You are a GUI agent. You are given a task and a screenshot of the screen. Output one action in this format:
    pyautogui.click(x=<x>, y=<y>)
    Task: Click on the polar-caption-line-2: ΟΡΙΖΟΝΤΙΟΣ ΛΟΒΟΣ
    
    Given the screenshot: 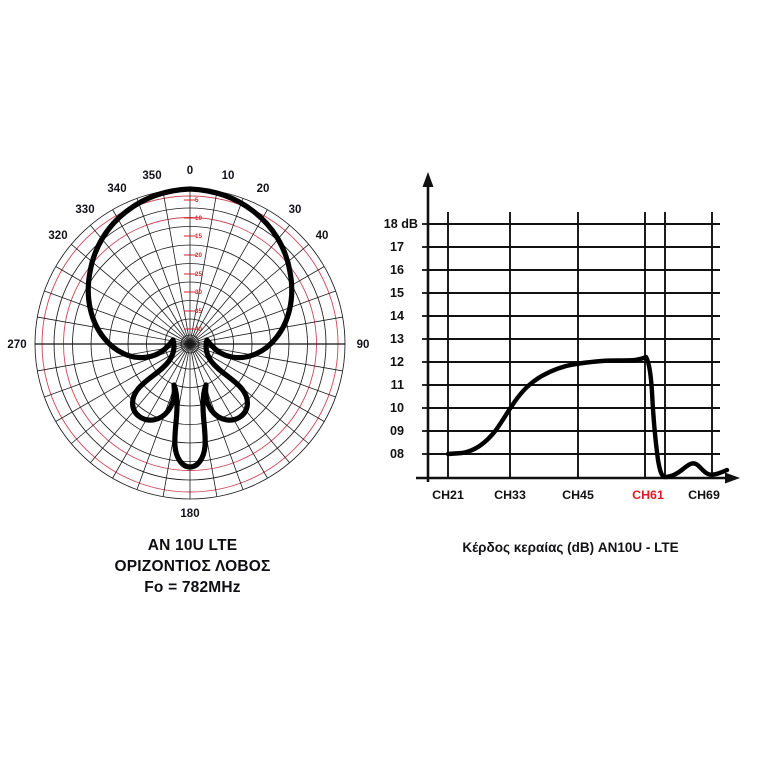 What is the action you would take?
    pyautogui.click(x=192, y=566)
    